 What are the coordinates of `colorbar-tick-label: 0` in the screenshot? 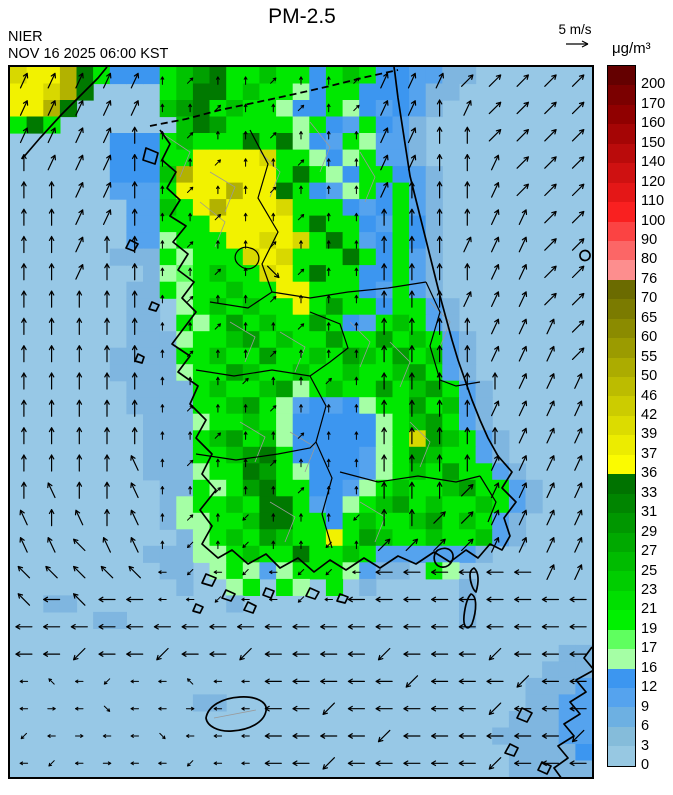 It's located at (645, 765).